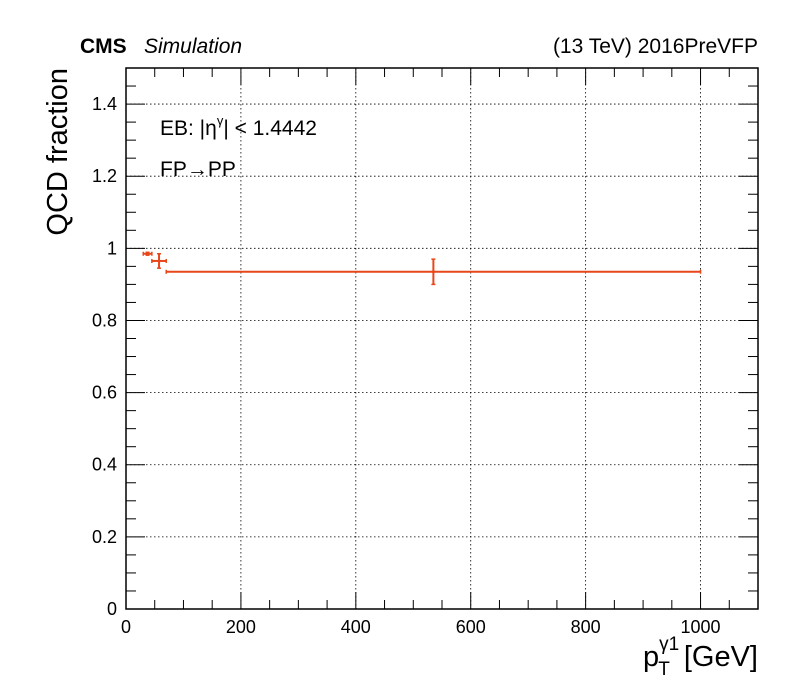 The height and width of the screenshot is (676, 798). I want to click on region-prefix: EB: |η, so click(188, 128).